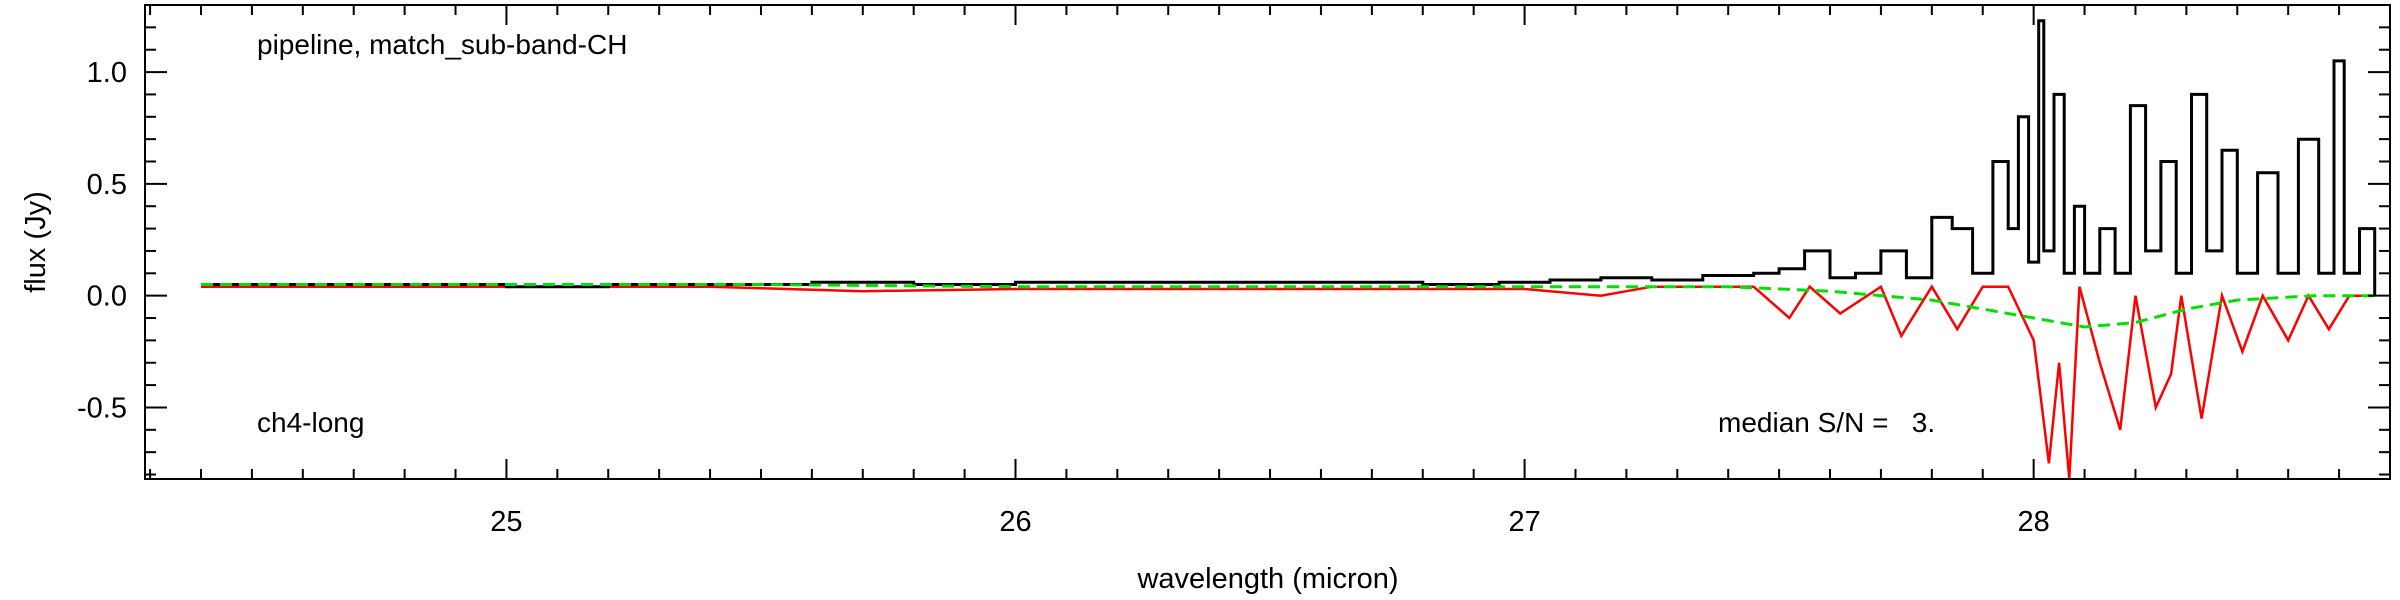  What do you see at coordinates (1288, 306) in the screenshot?
I see `series-green-dashed` at bounding box center [1288, 306].